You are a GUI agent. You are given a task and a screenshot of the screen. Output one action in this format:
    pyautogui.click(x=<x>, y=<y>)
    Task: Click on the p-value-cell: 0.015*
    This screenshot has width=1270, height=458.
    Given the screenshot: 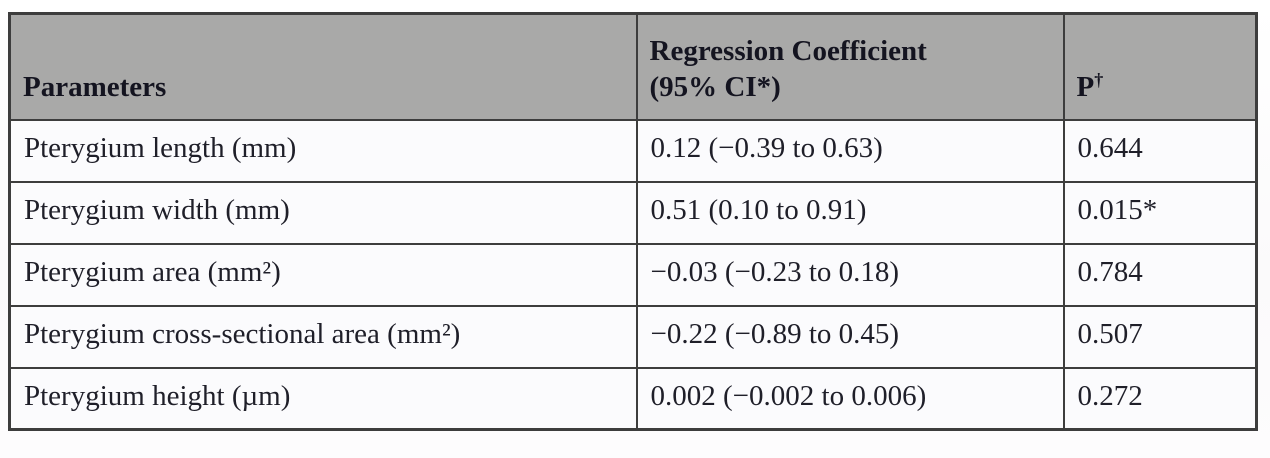 What is the action you would take?
    pyautogui.click(x=1160, y=212)
    